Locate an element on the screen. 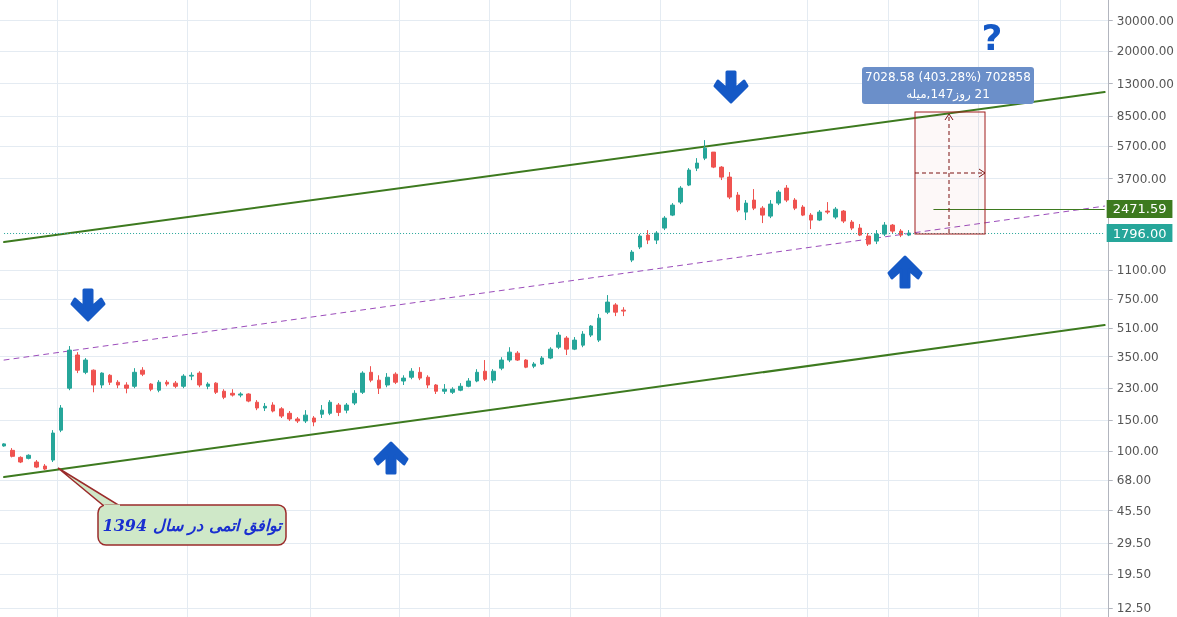  y-tick-label: 230.00 is located at coordinates (1137, 388).